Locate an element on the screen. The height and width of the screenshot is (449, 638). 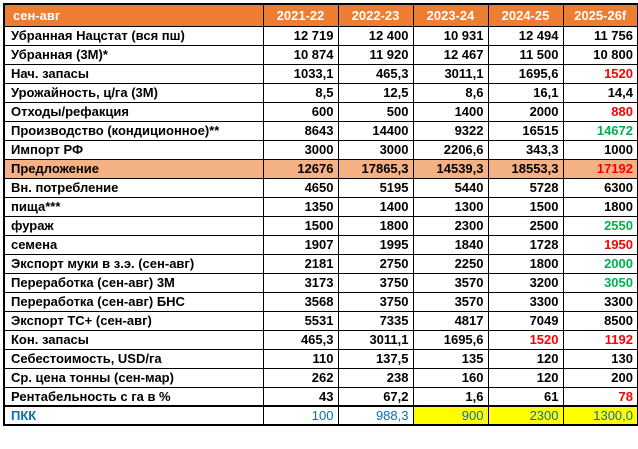
cell: 10 931 is located at coordinates (450, 35).